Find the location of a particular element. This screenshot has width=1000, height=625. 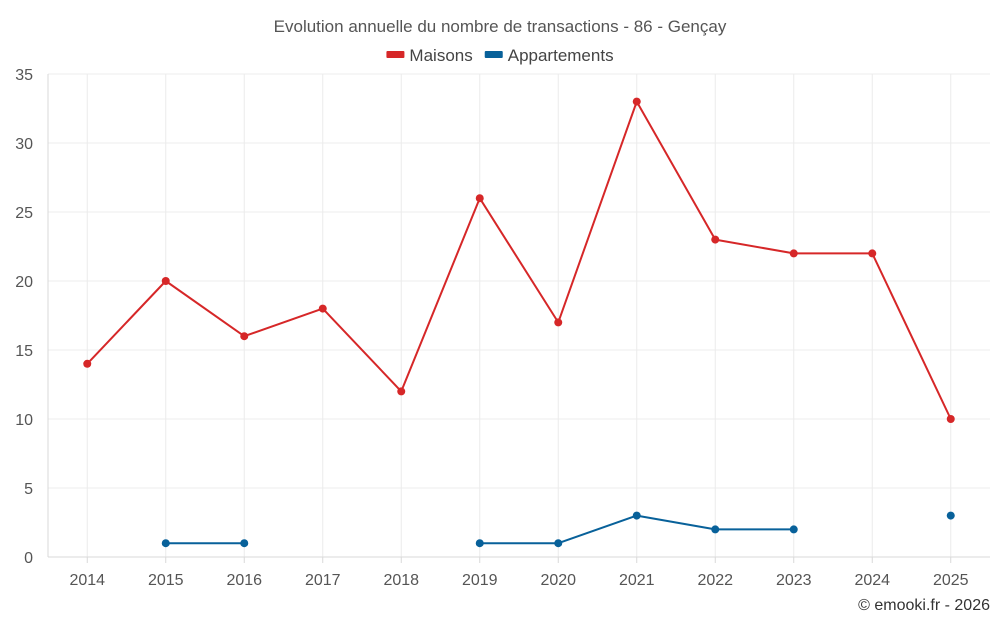

series-appartements is located at coordinates (558, 529).